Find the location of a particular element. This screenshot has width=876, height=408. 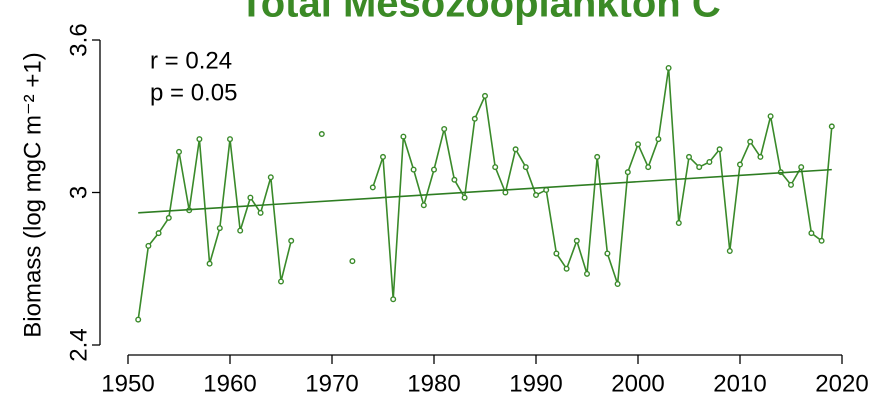

y-axis-label: Biomass (log mgC m⁻² +1) is located at coordinates (32, 194).